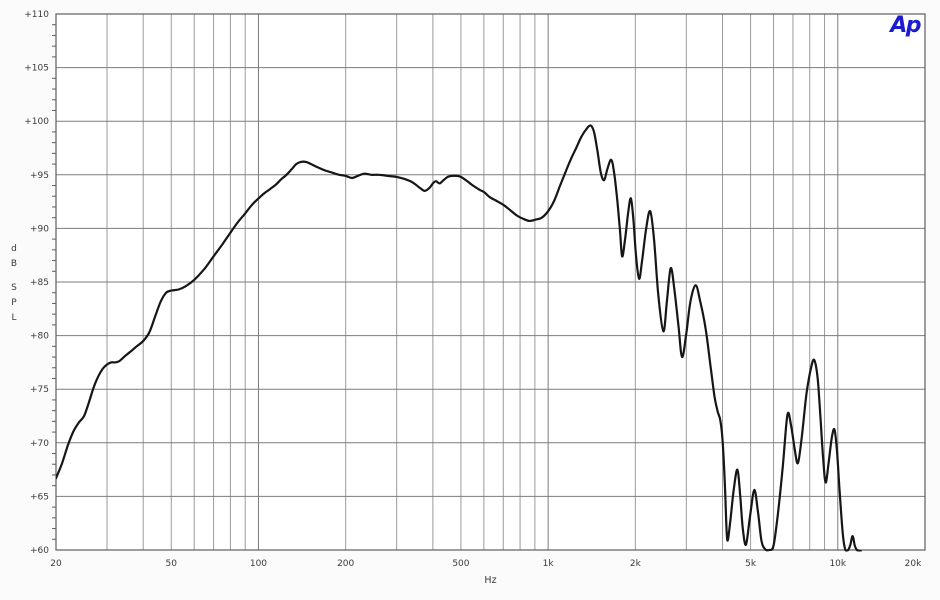 This screenshot has width=940, height=600. I want to click on y-axis-title-letter: S, so click(14, 288).